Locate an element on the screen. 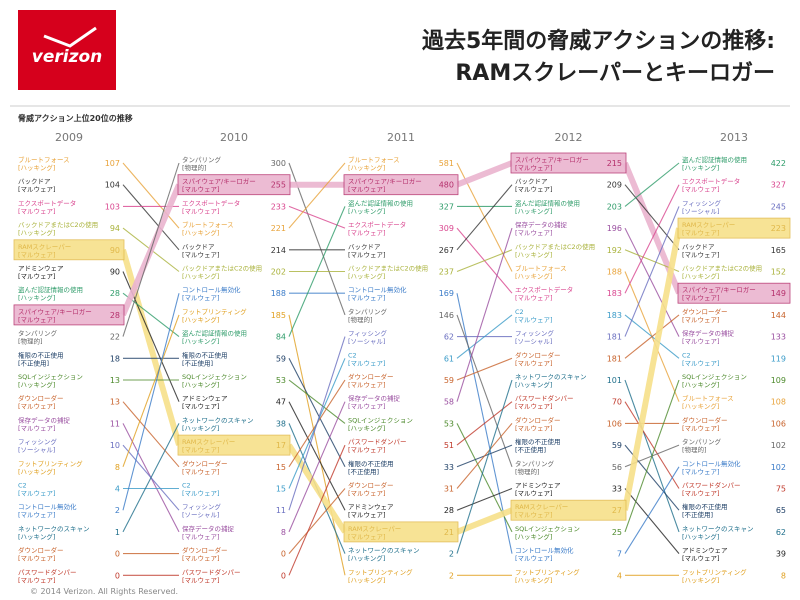 The width and height of the screenshot is (800, 600). action-count: 56 is located at coordinates (617, 467).